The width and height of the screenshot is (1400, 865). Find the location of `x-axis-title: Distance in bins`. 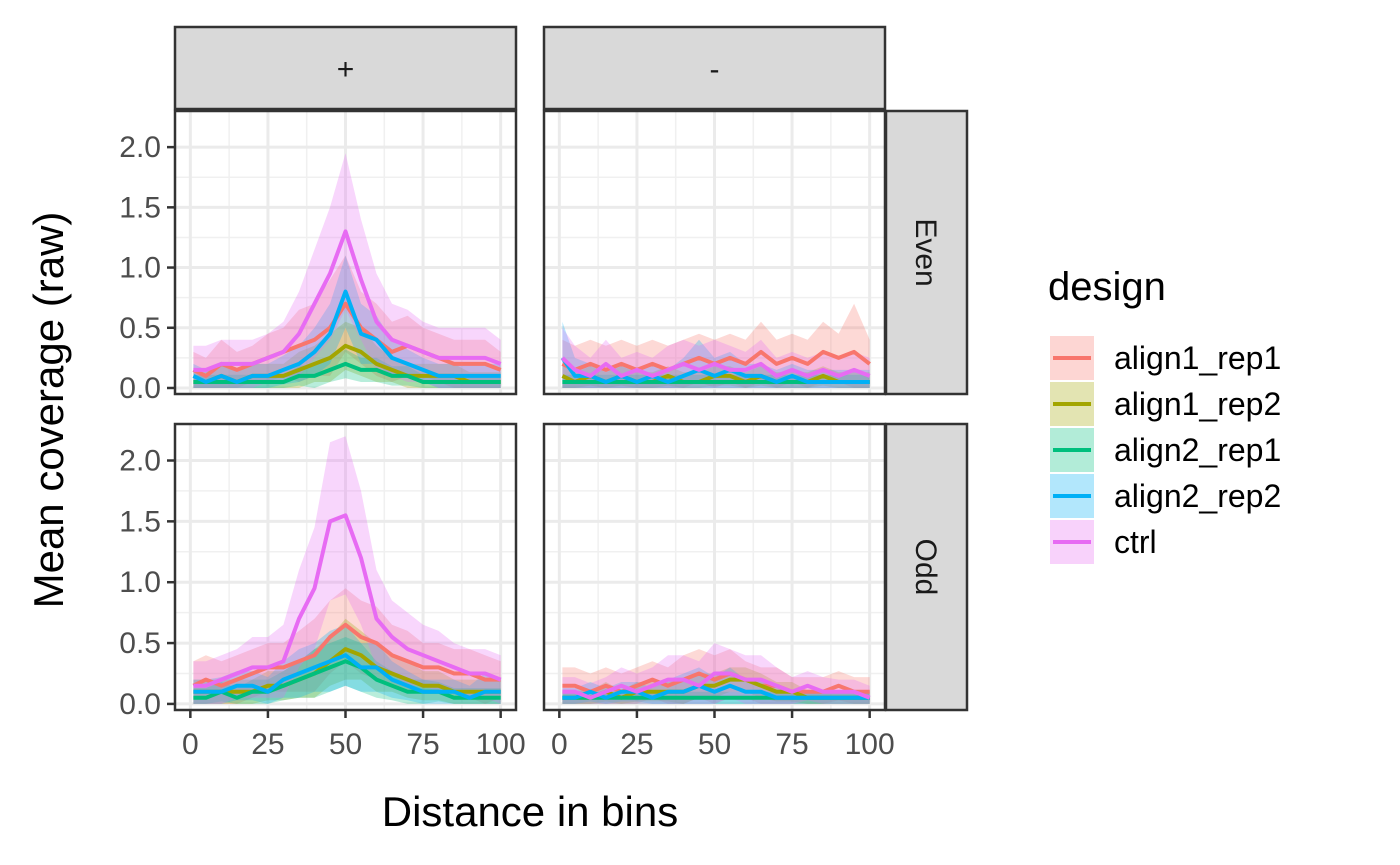

x-axis-title: Distance in bins is located at coordinates (530, 811).